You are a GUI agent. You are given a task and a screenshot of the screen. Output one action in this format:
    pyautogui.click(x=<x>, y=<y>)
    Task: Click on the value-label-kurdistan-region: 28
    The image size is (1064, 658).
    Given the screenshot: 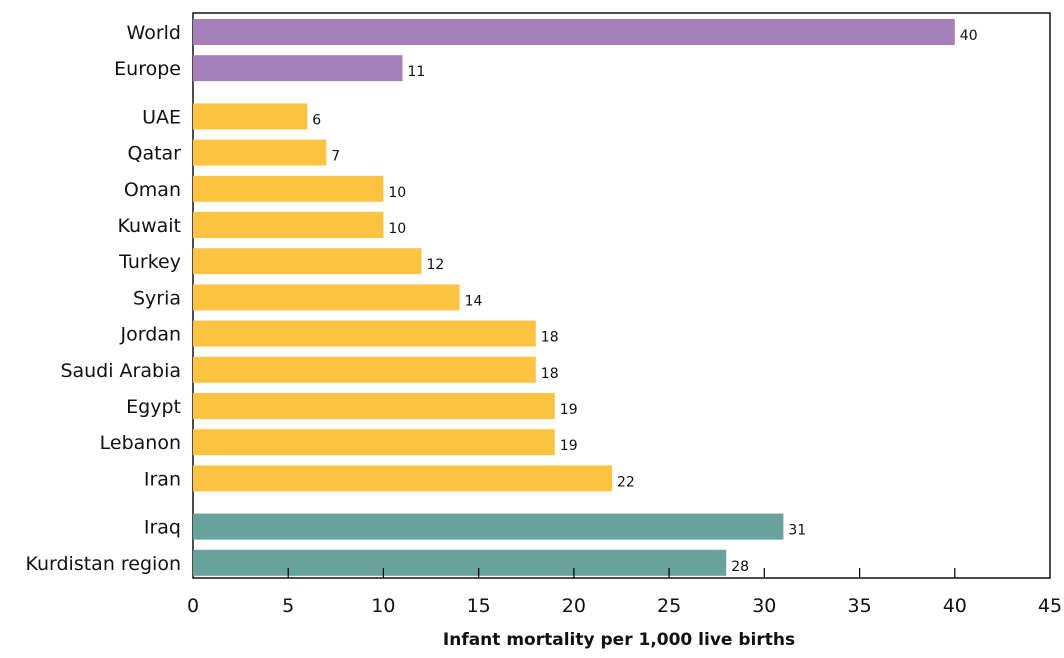 What is the action you would take?
    pyautogui.click(x=740, y=567)
    